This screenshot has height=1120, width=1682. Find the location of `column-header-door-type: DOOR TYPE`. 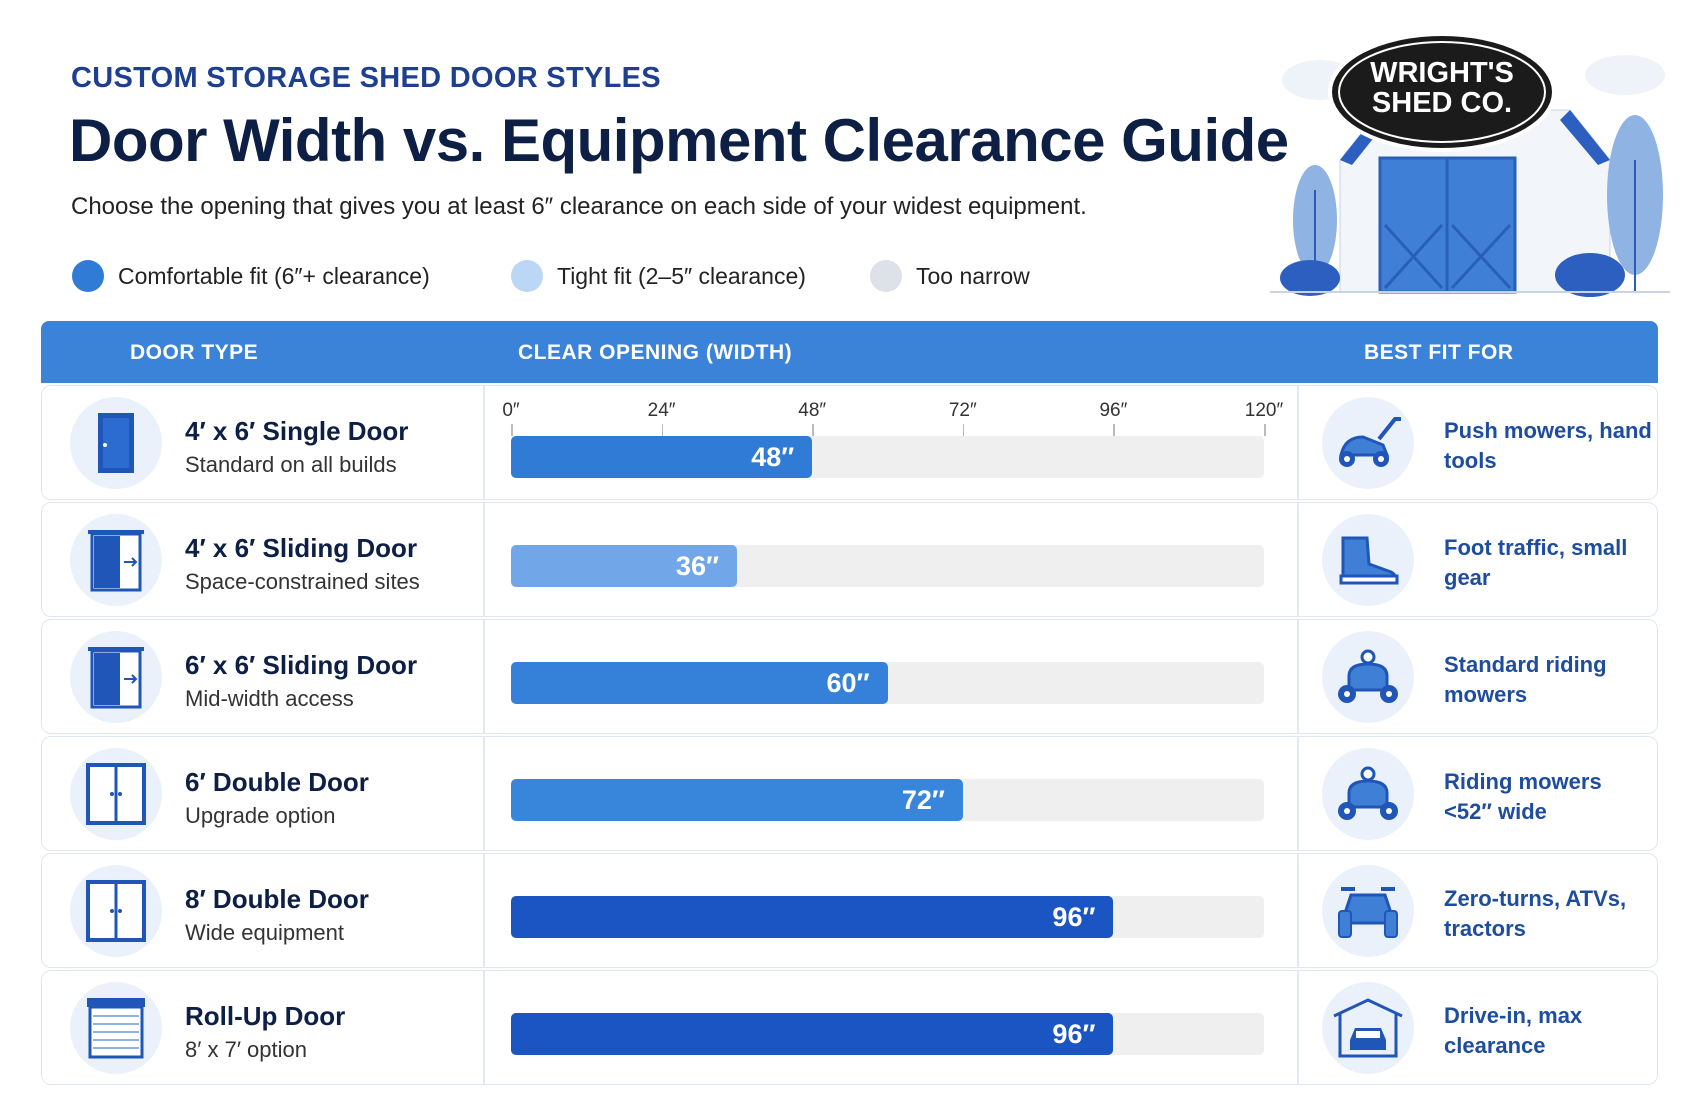

column-header-door-type: DOOR TYPE is located at coordinates (194, 352).